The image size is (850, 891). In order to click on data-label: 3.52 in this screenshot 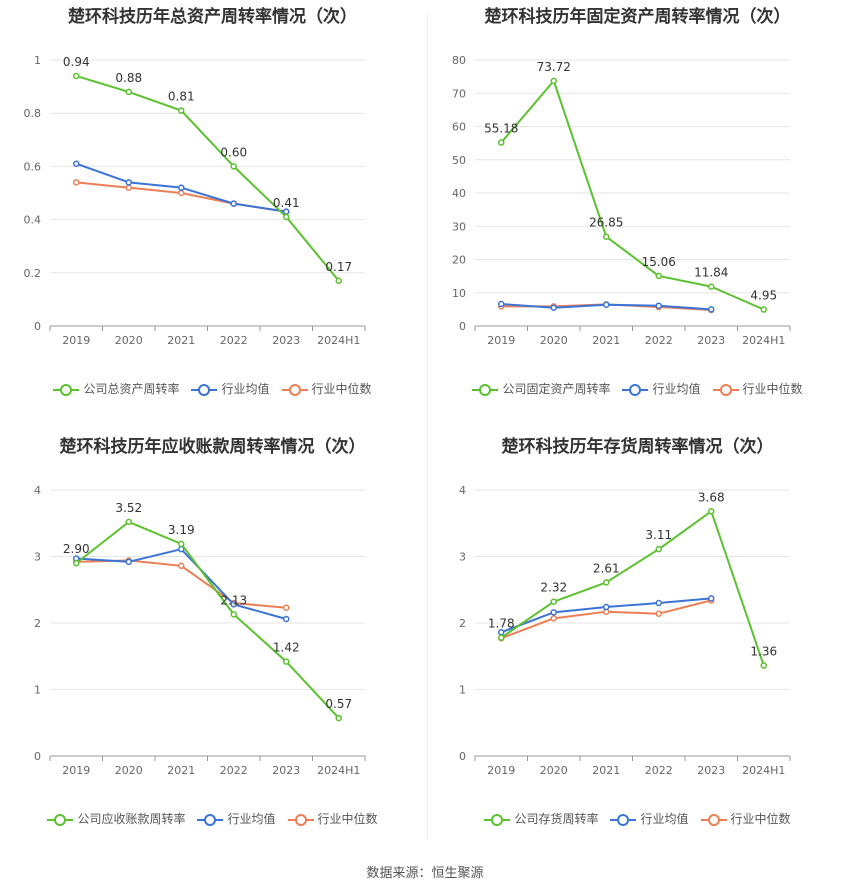, I will do `click(128, 508)`.